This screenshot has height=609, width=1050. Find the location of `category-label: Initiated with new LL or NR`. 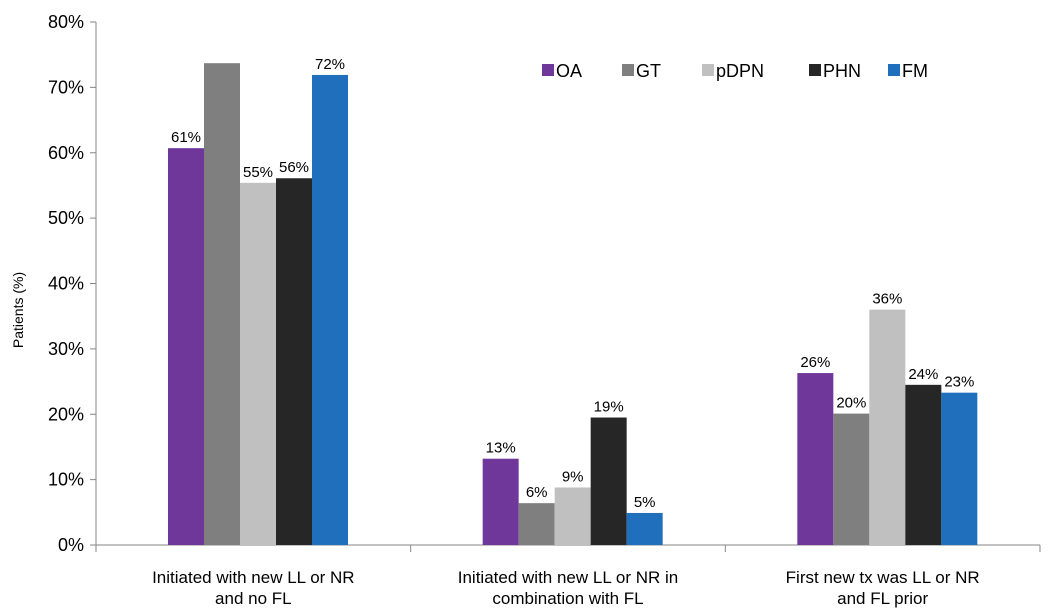

category-label: Initiated with new LL or NR is located at coordinates (253, 577).